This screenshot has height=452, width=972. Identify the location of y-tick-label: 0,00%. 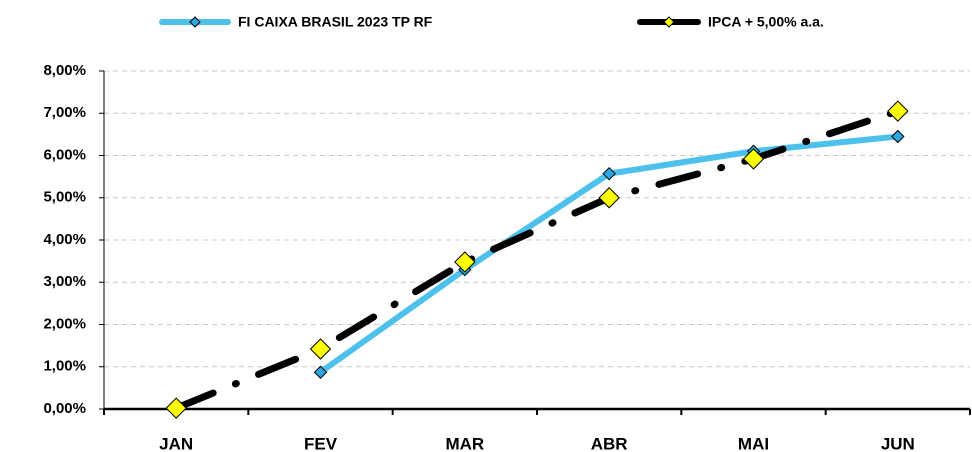
(64, 408).